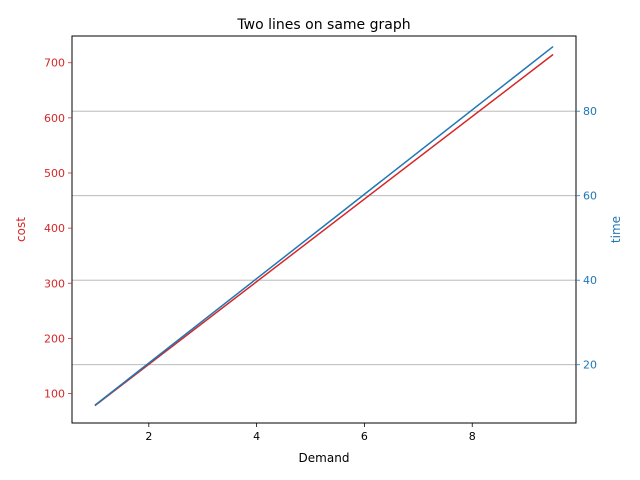 The height and width of the screenshot is (480, 640). I want to click on y-right-tick-label-1: 40, so click(590, 280).